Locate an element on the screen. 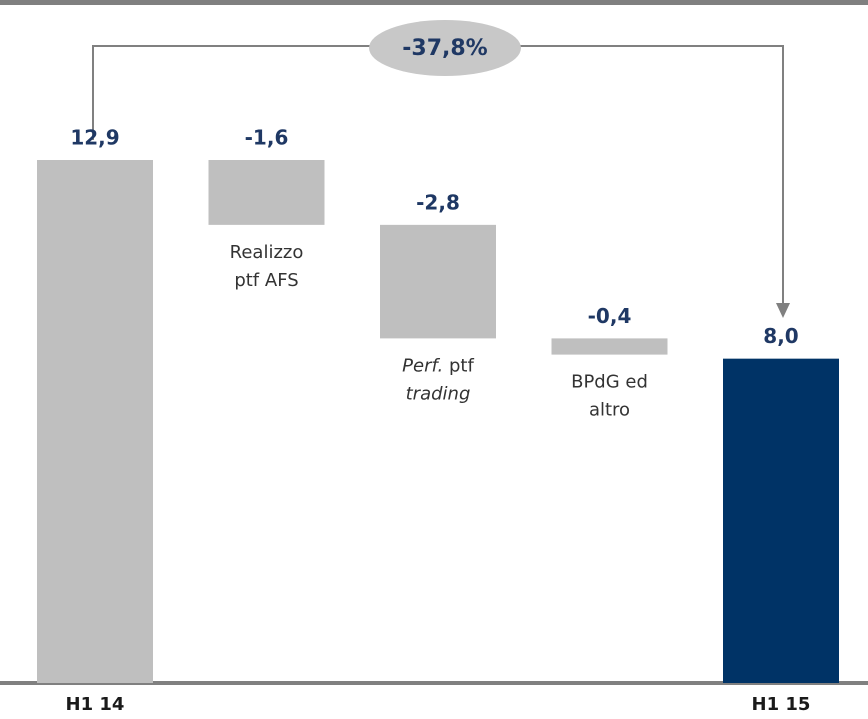 The height and width of the screenshot is (719, 868). annotation: -37,8% is located at coordinates (444, 48).